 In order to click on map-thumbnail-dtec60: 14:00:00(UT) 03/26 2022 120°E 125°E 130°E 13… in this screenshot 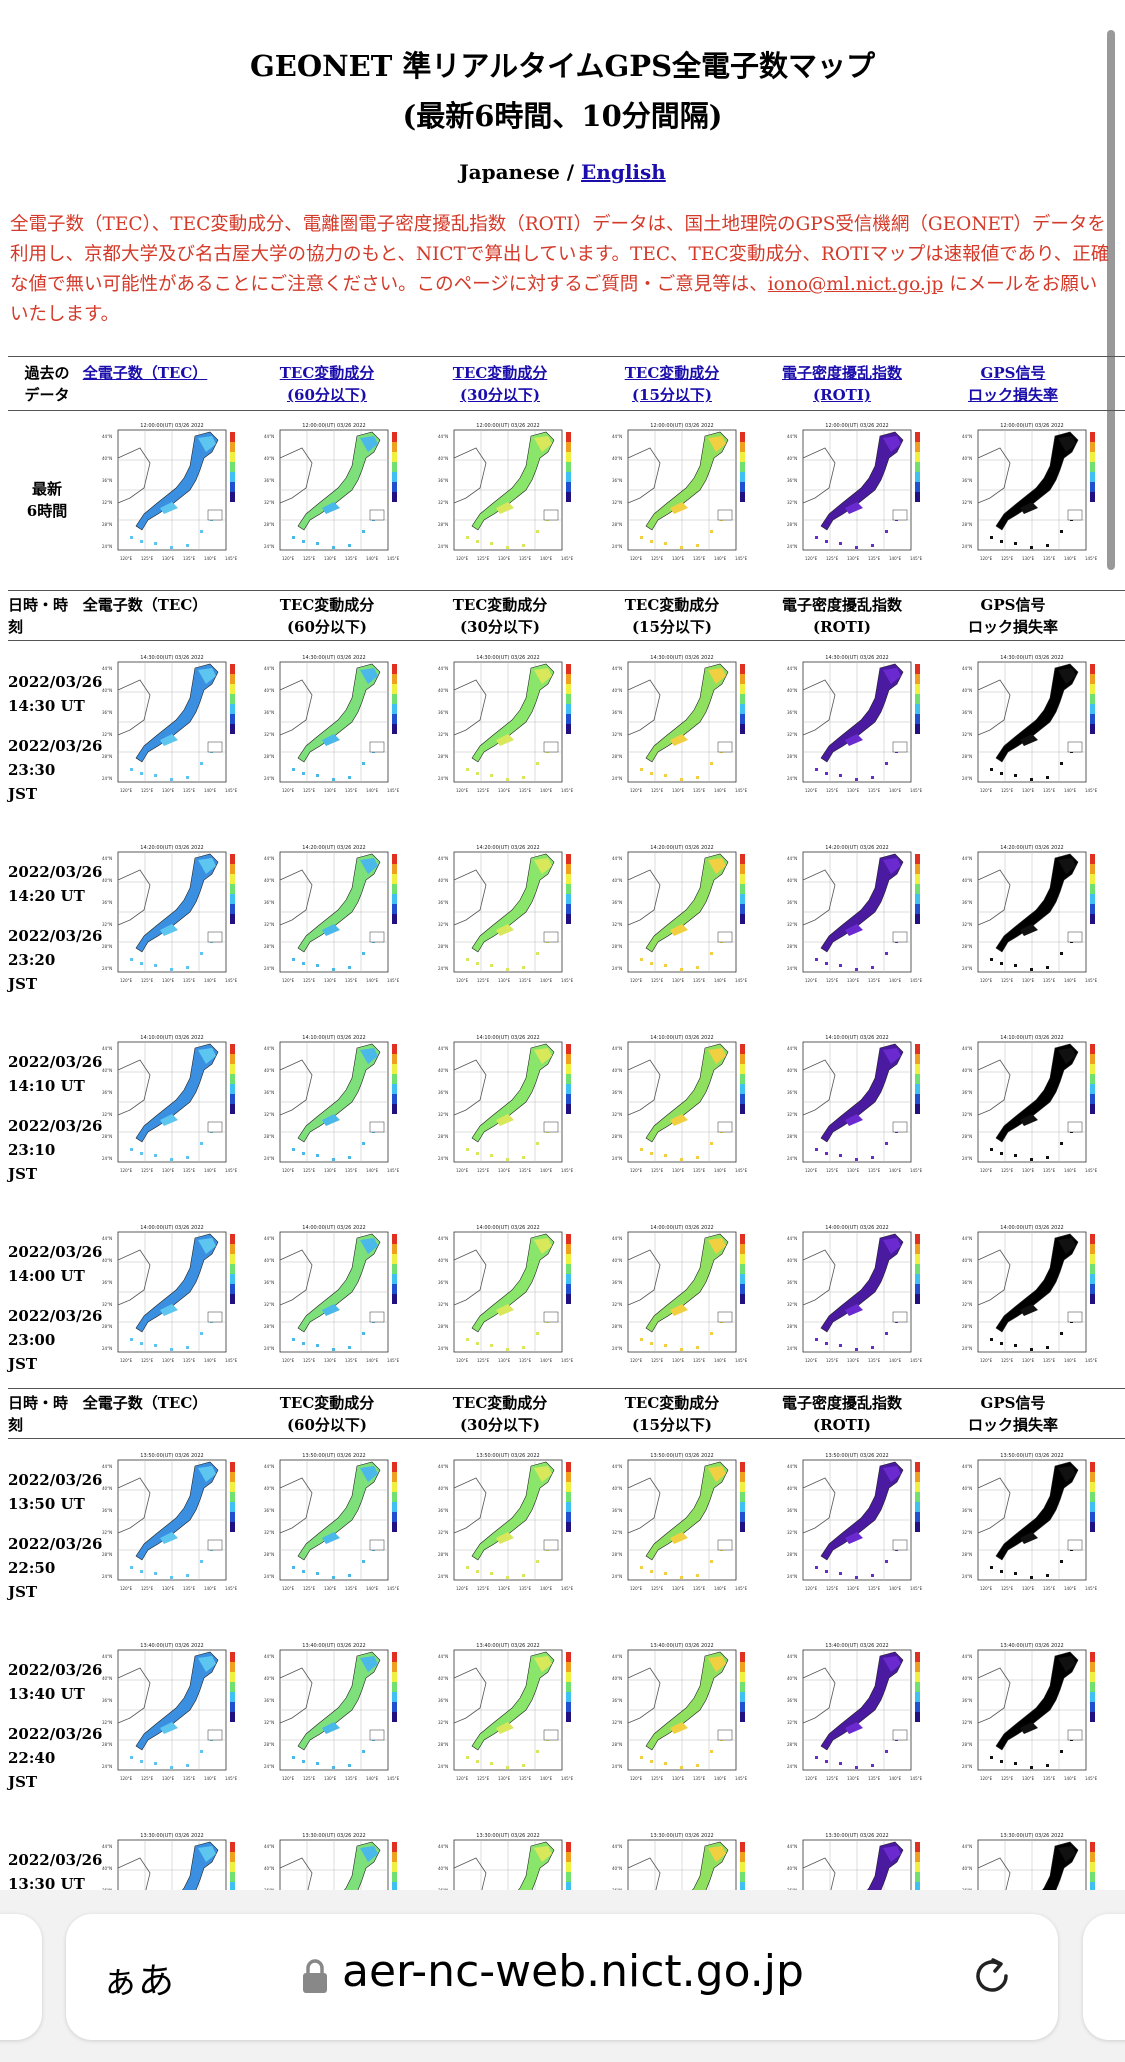, I will do `click(337, 1295)`.